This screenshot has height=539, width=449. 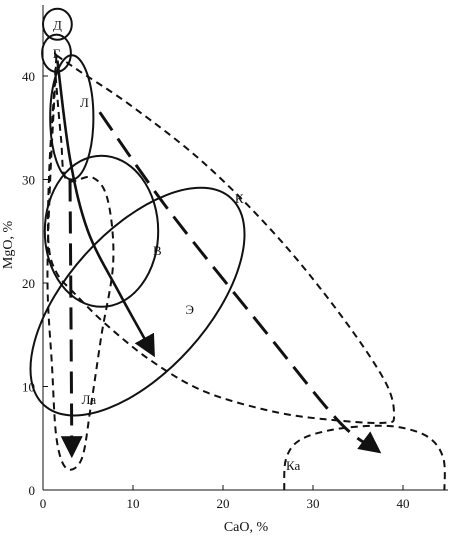 I want to click on region-l-ellipse, so click(x=72, y=117).